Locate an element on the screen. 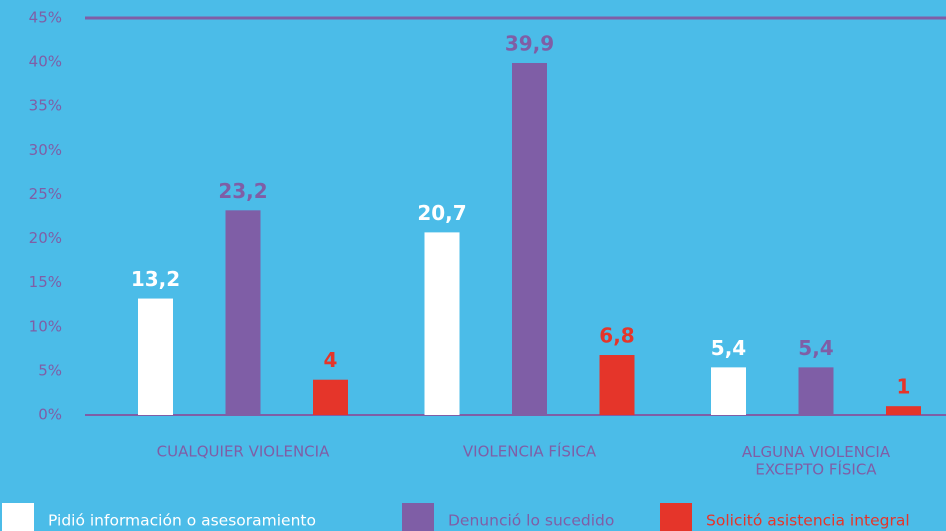 This screenshot has height=531, width=946. legend-label: Denunció lo sucedido is located at coordinates (531, 521).